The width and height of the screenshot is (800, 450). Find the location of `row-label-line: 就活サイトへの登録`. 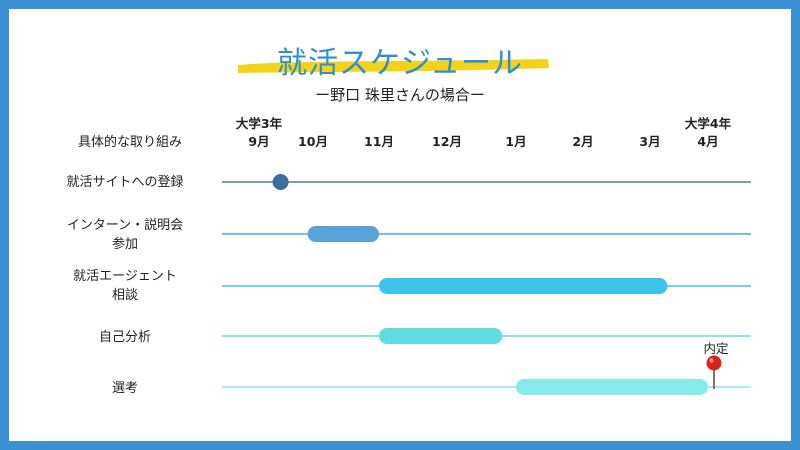

row-label-line: 就活サイトへの登録 is located at coordinates (125, 182).